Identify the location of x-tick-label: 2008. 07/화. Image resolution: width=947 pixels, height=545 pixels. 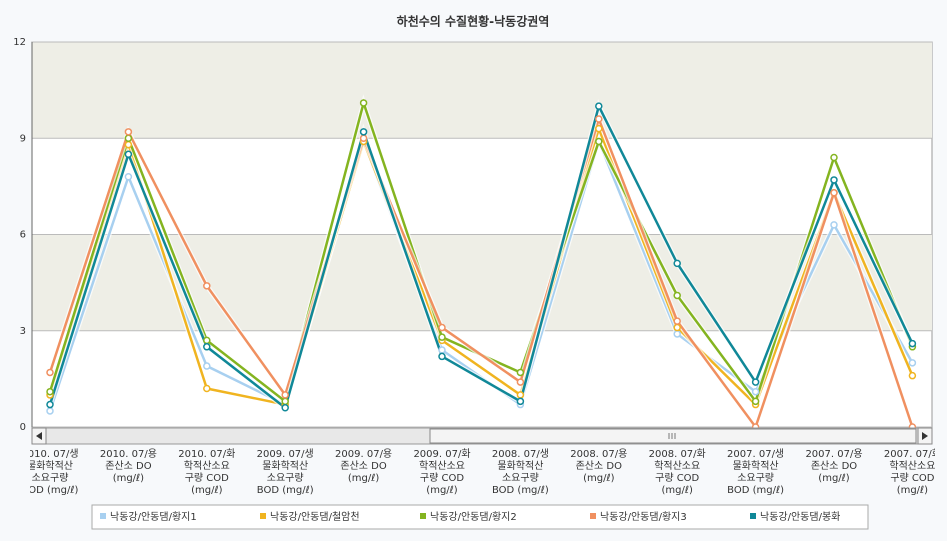
(677, 454).